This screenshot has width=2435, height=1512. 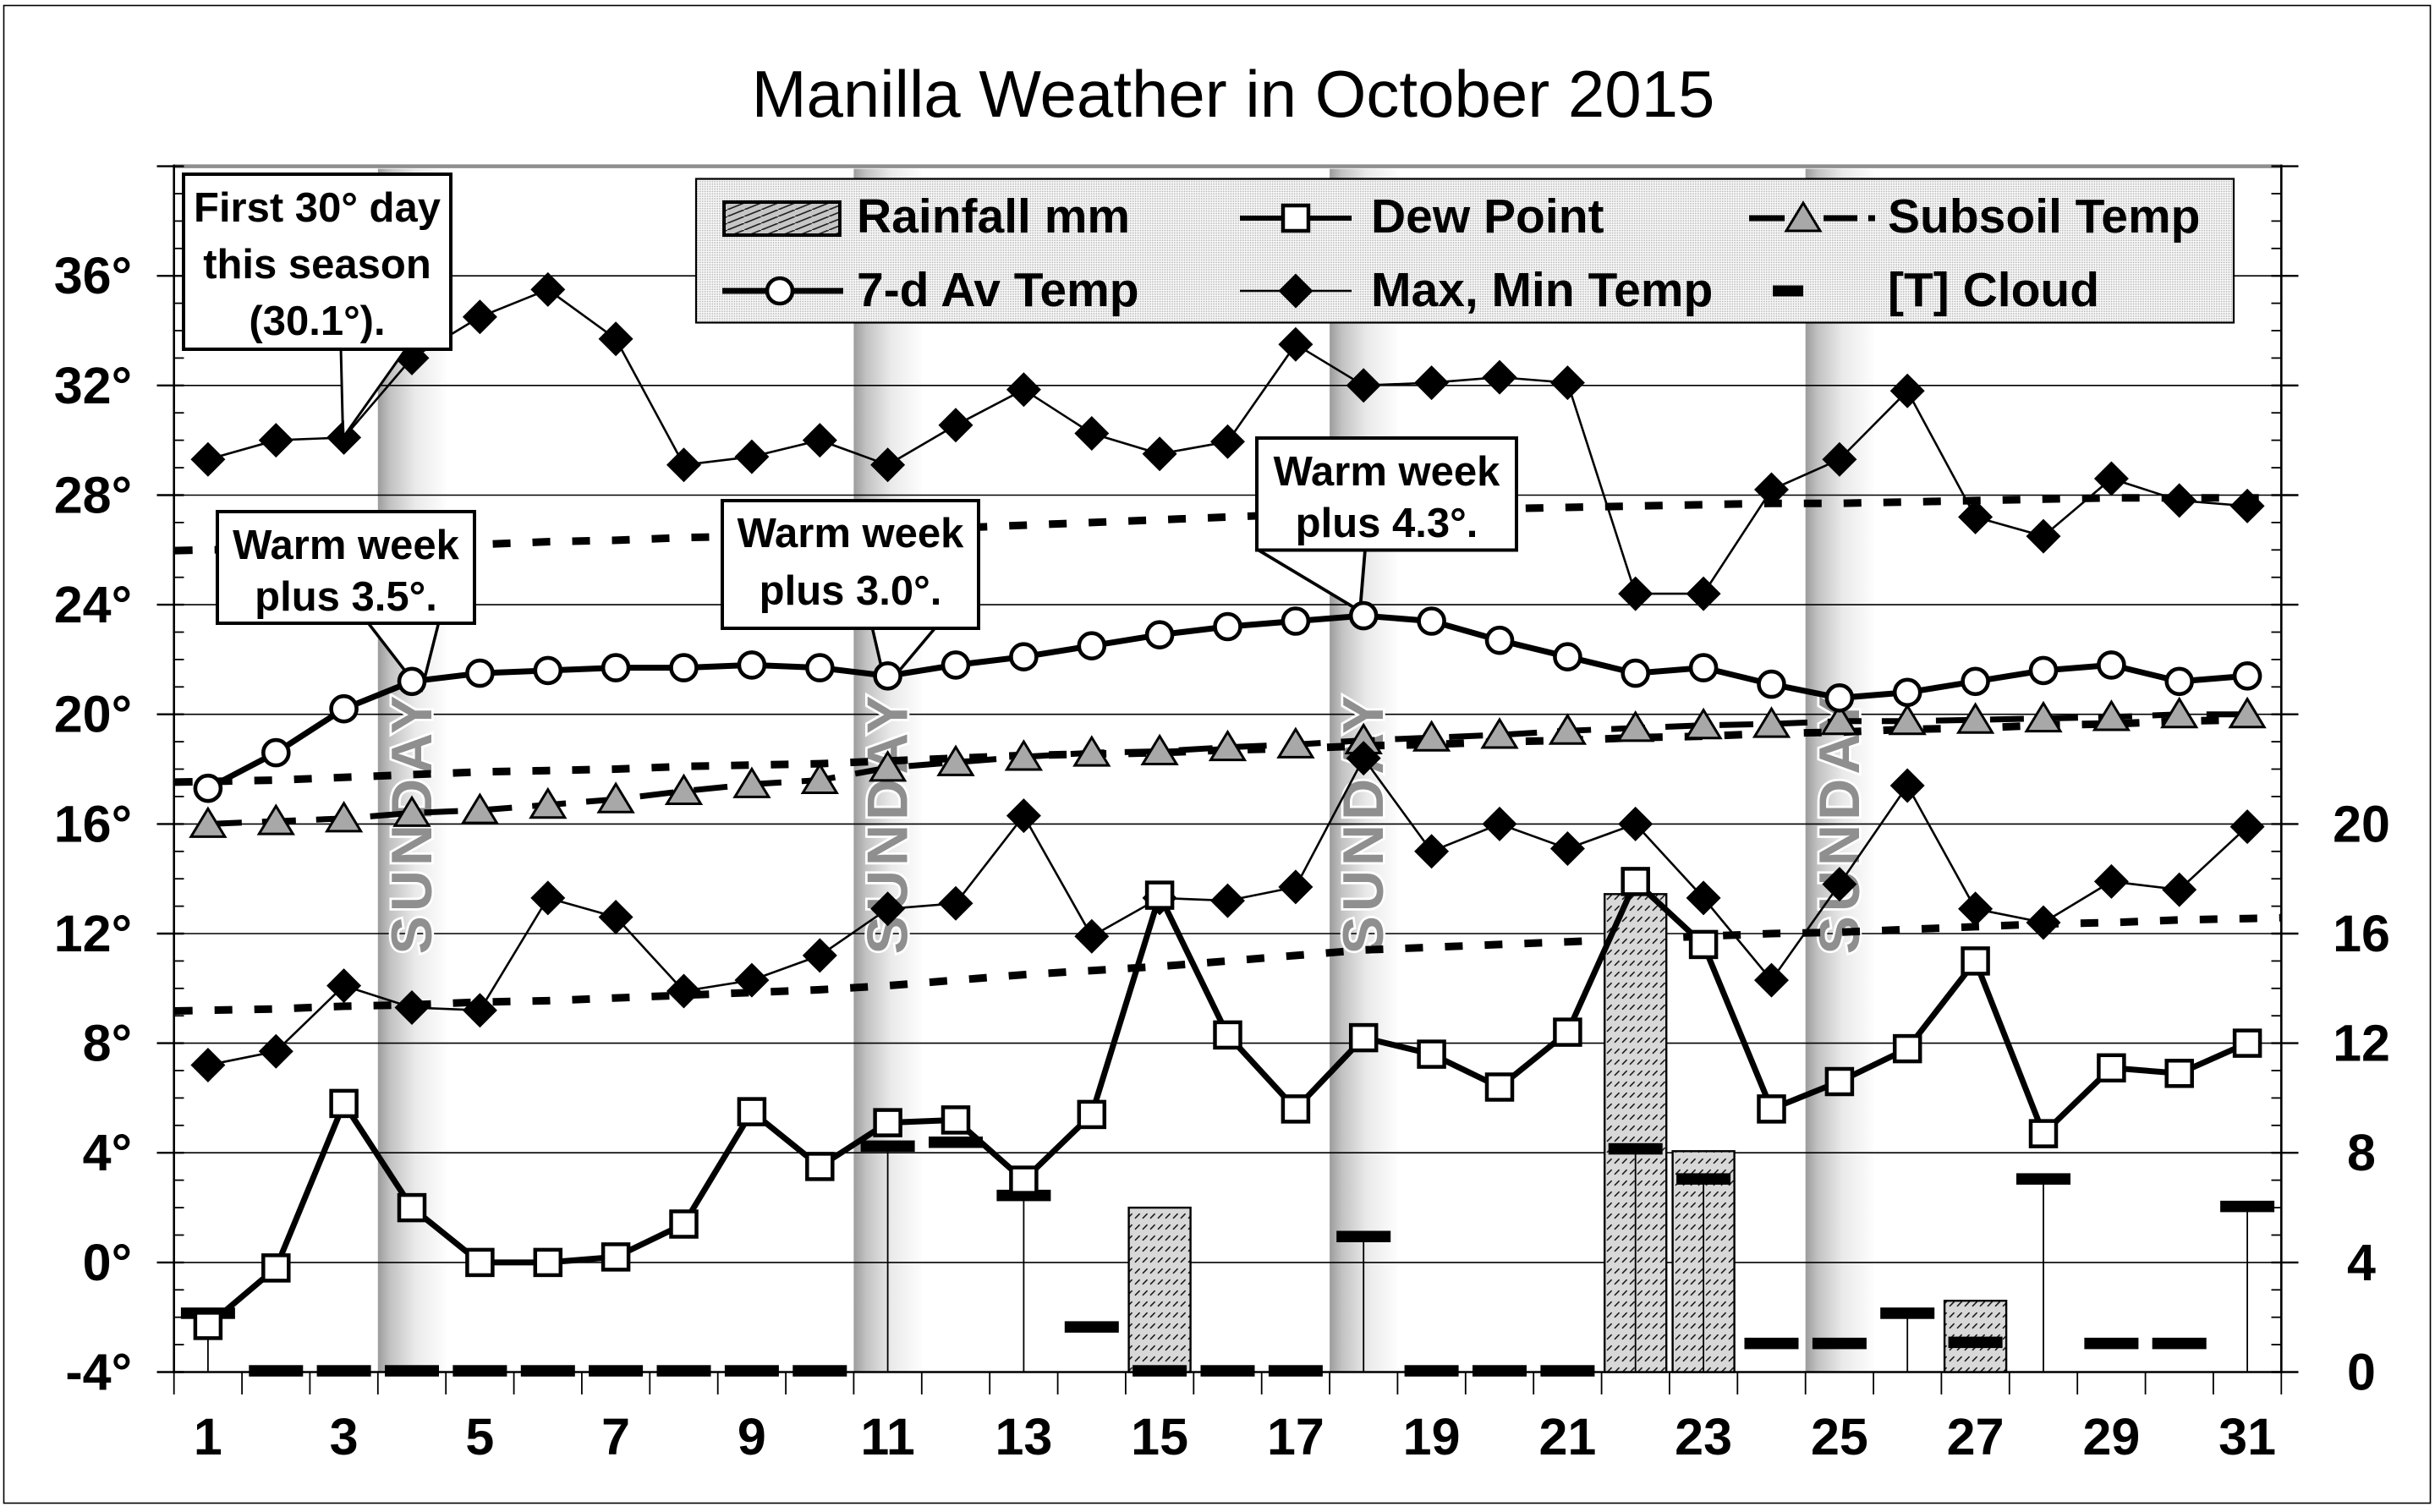 I want to click on svg-text: 8, so click(x=2361, y=1152).